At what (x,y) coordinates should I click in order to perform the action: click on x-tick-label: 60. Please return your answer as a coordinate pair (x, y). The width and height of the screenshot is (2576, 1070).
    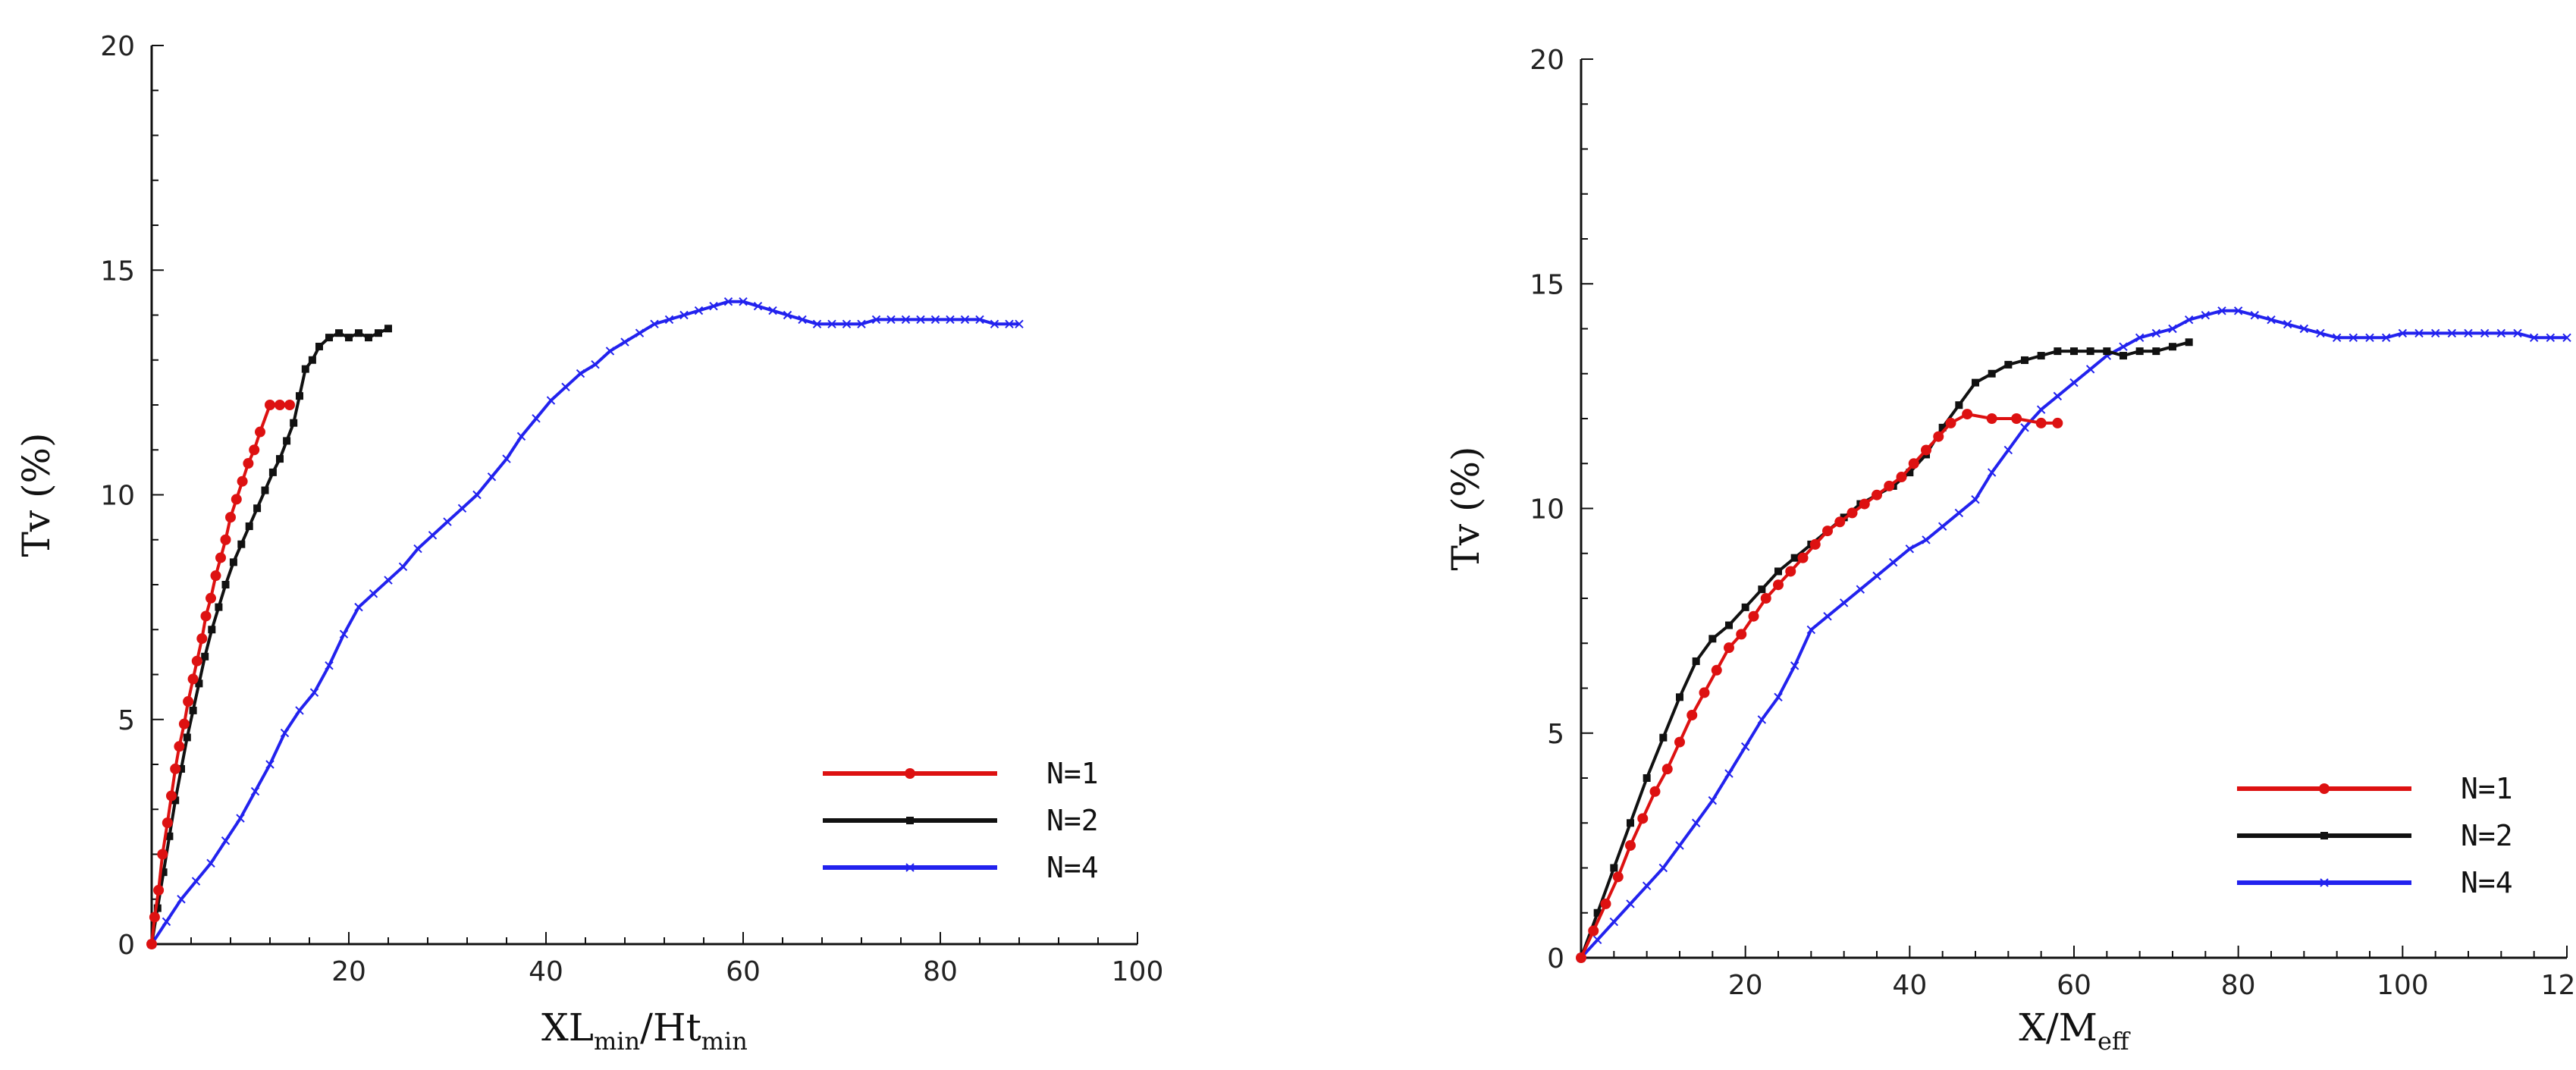
    Looking at the image, I should click on (743, 971).